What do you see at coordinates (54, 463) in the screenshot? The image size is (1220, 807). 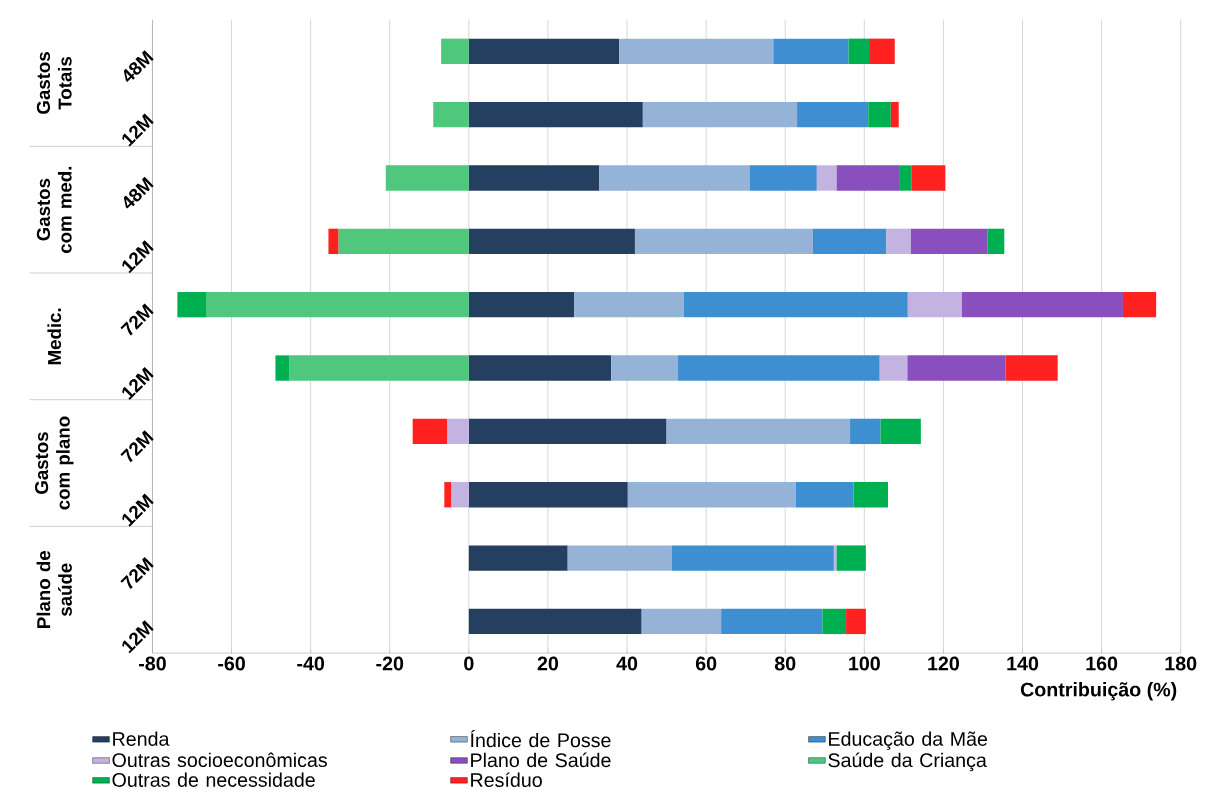 I see `text: Gastos com plano` at bounding box center [54, 463].